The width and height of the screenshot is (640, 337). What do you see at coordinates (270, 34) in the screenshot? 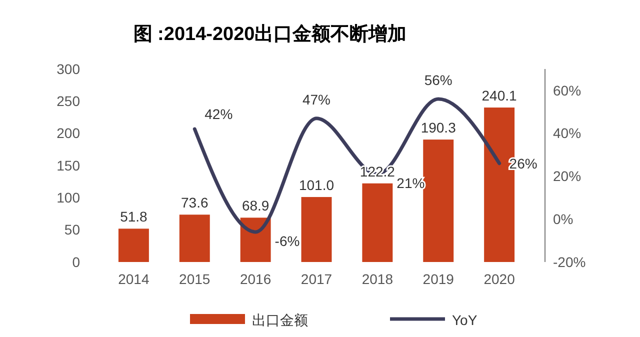
I see `chart-title: 图 :2014-2020出口金额不断增加` at bounding box center [270, 34].